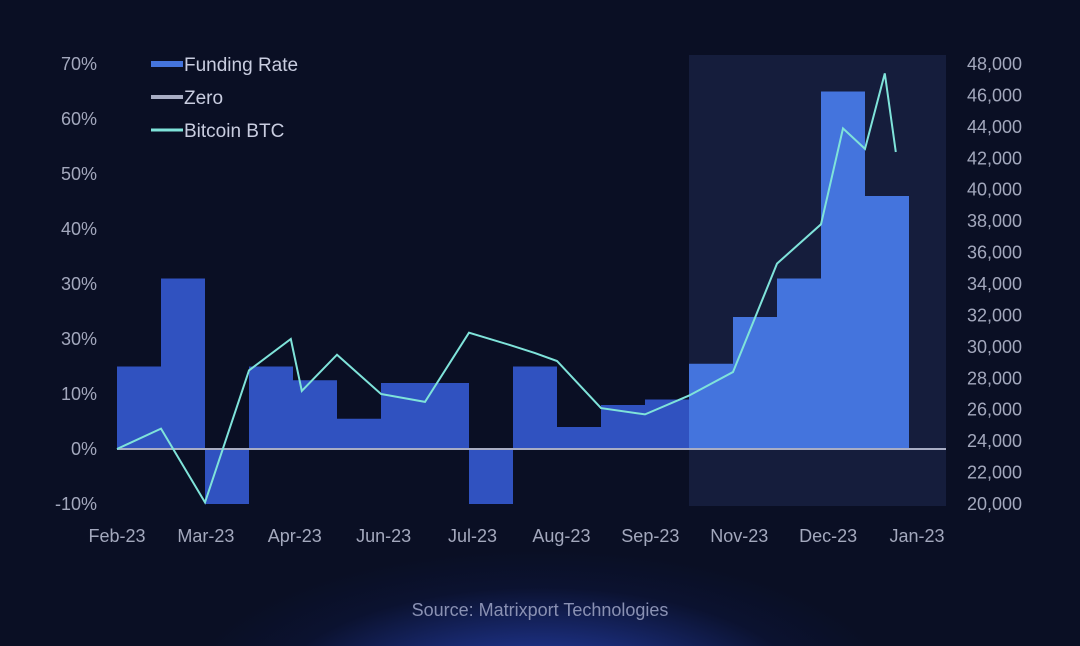 The width and height of the screenshot is (1080, 646). I want to click on y-left-tick-label: 50%, so click(79, 174).